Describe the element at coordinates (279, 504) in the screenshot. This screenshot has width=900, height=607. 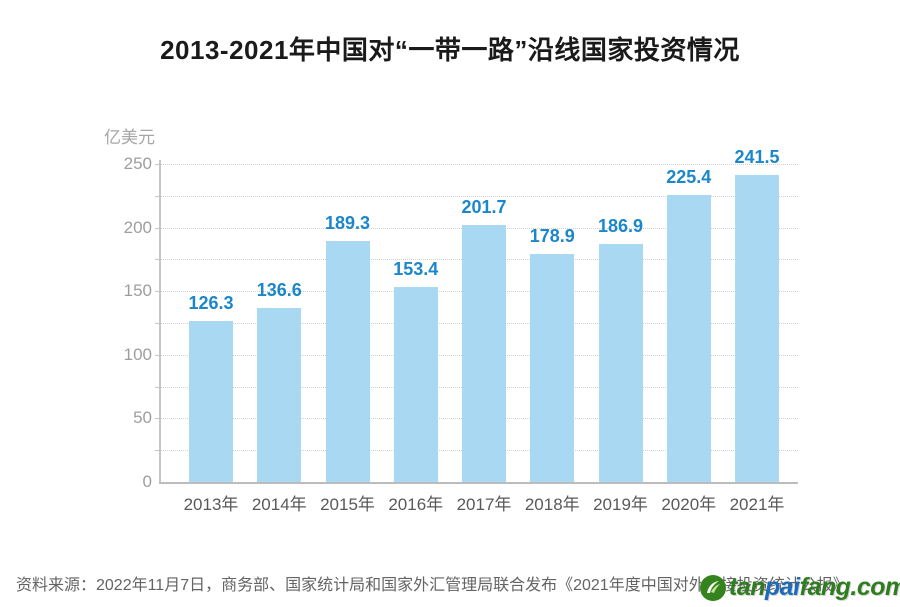
I see `x-tick-label: 2014年` at that location.